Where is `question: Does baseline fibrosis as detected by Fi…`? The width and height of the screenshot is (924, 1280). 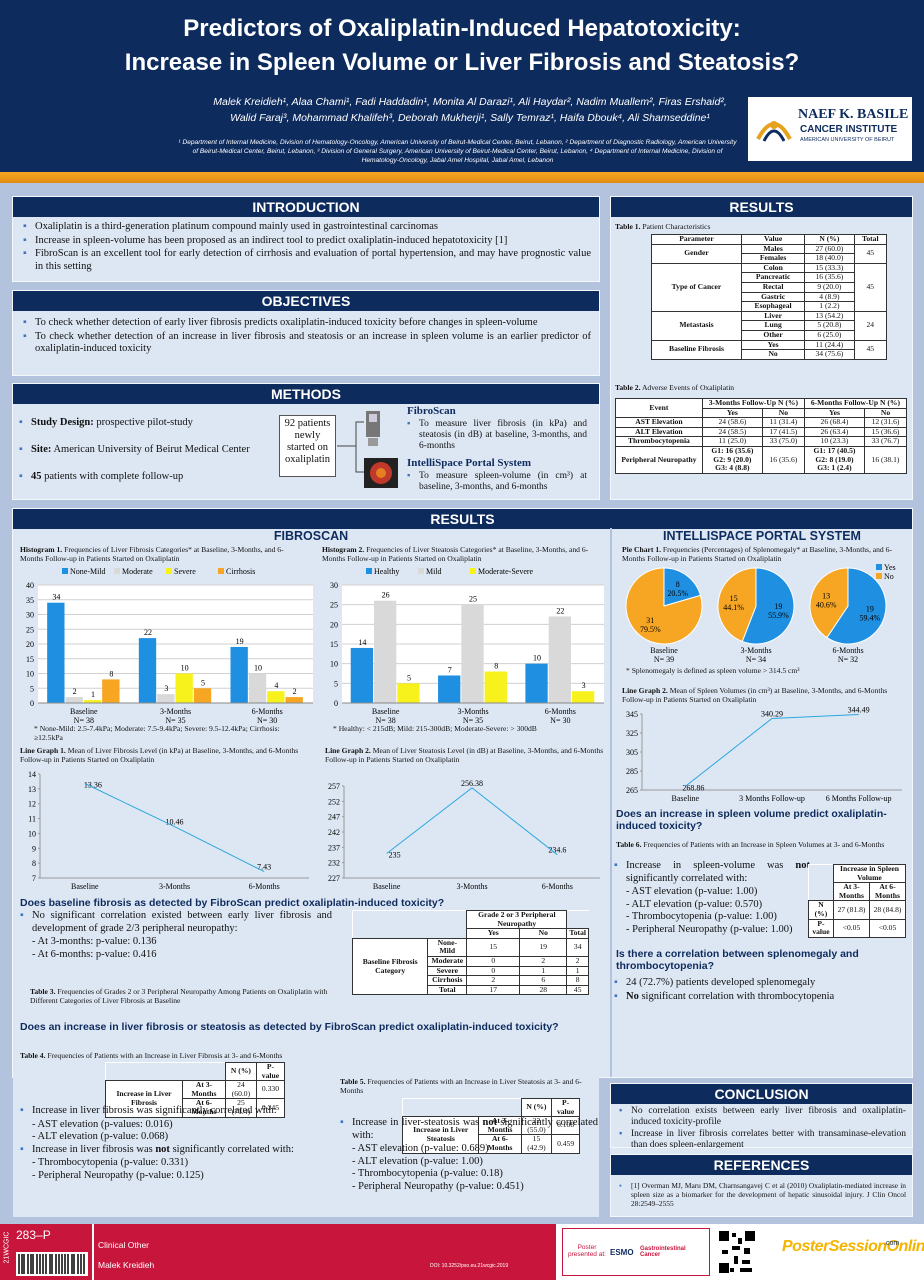 question: Does baseline fibrosis as detected by Fi… is located at coordinates (232, 903).